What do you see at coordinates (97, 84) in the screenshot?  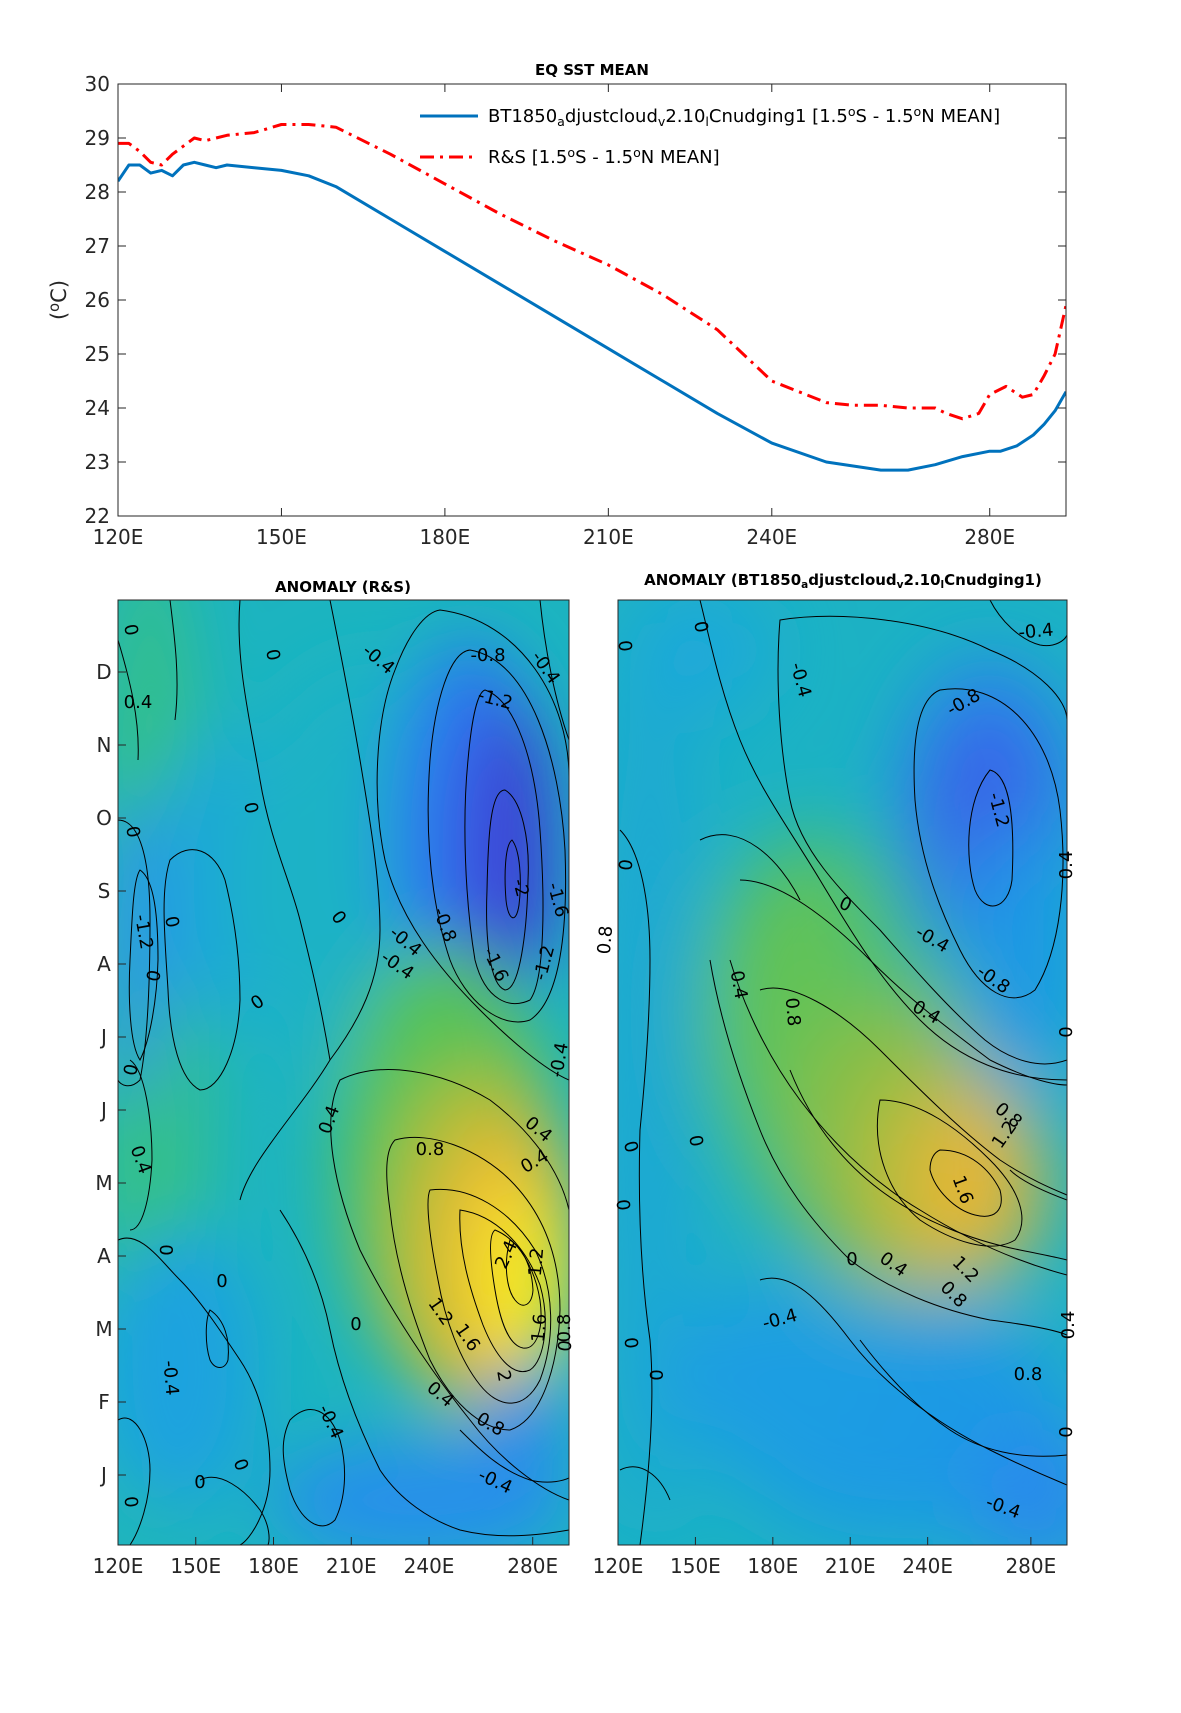 I see `y-tick-label: 30` at bounding box center [97, 84].